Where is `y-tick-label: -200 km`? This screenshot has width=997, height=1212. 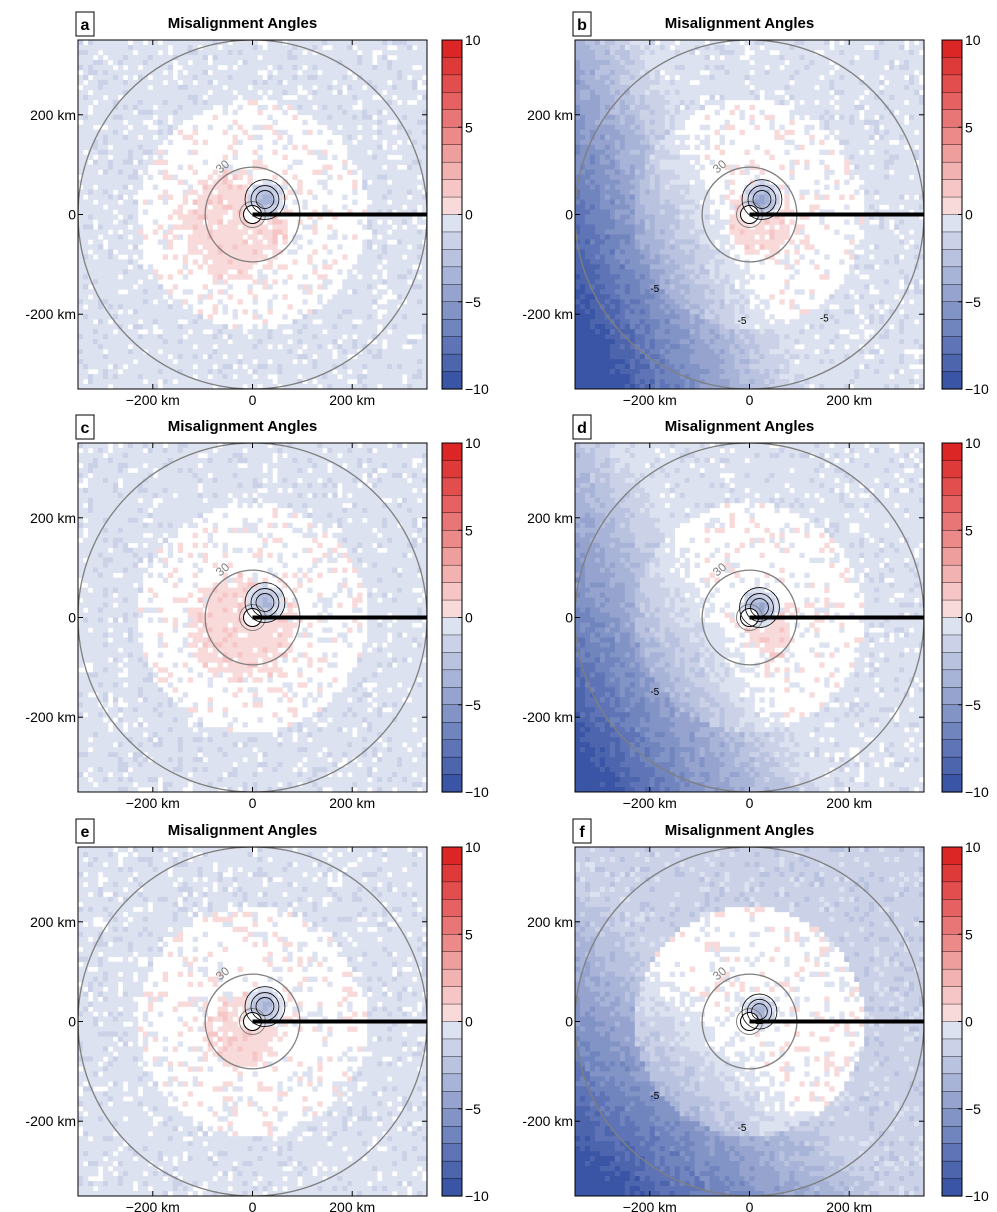
y-tick-label: -200 km is located at coordinates (547, 314).